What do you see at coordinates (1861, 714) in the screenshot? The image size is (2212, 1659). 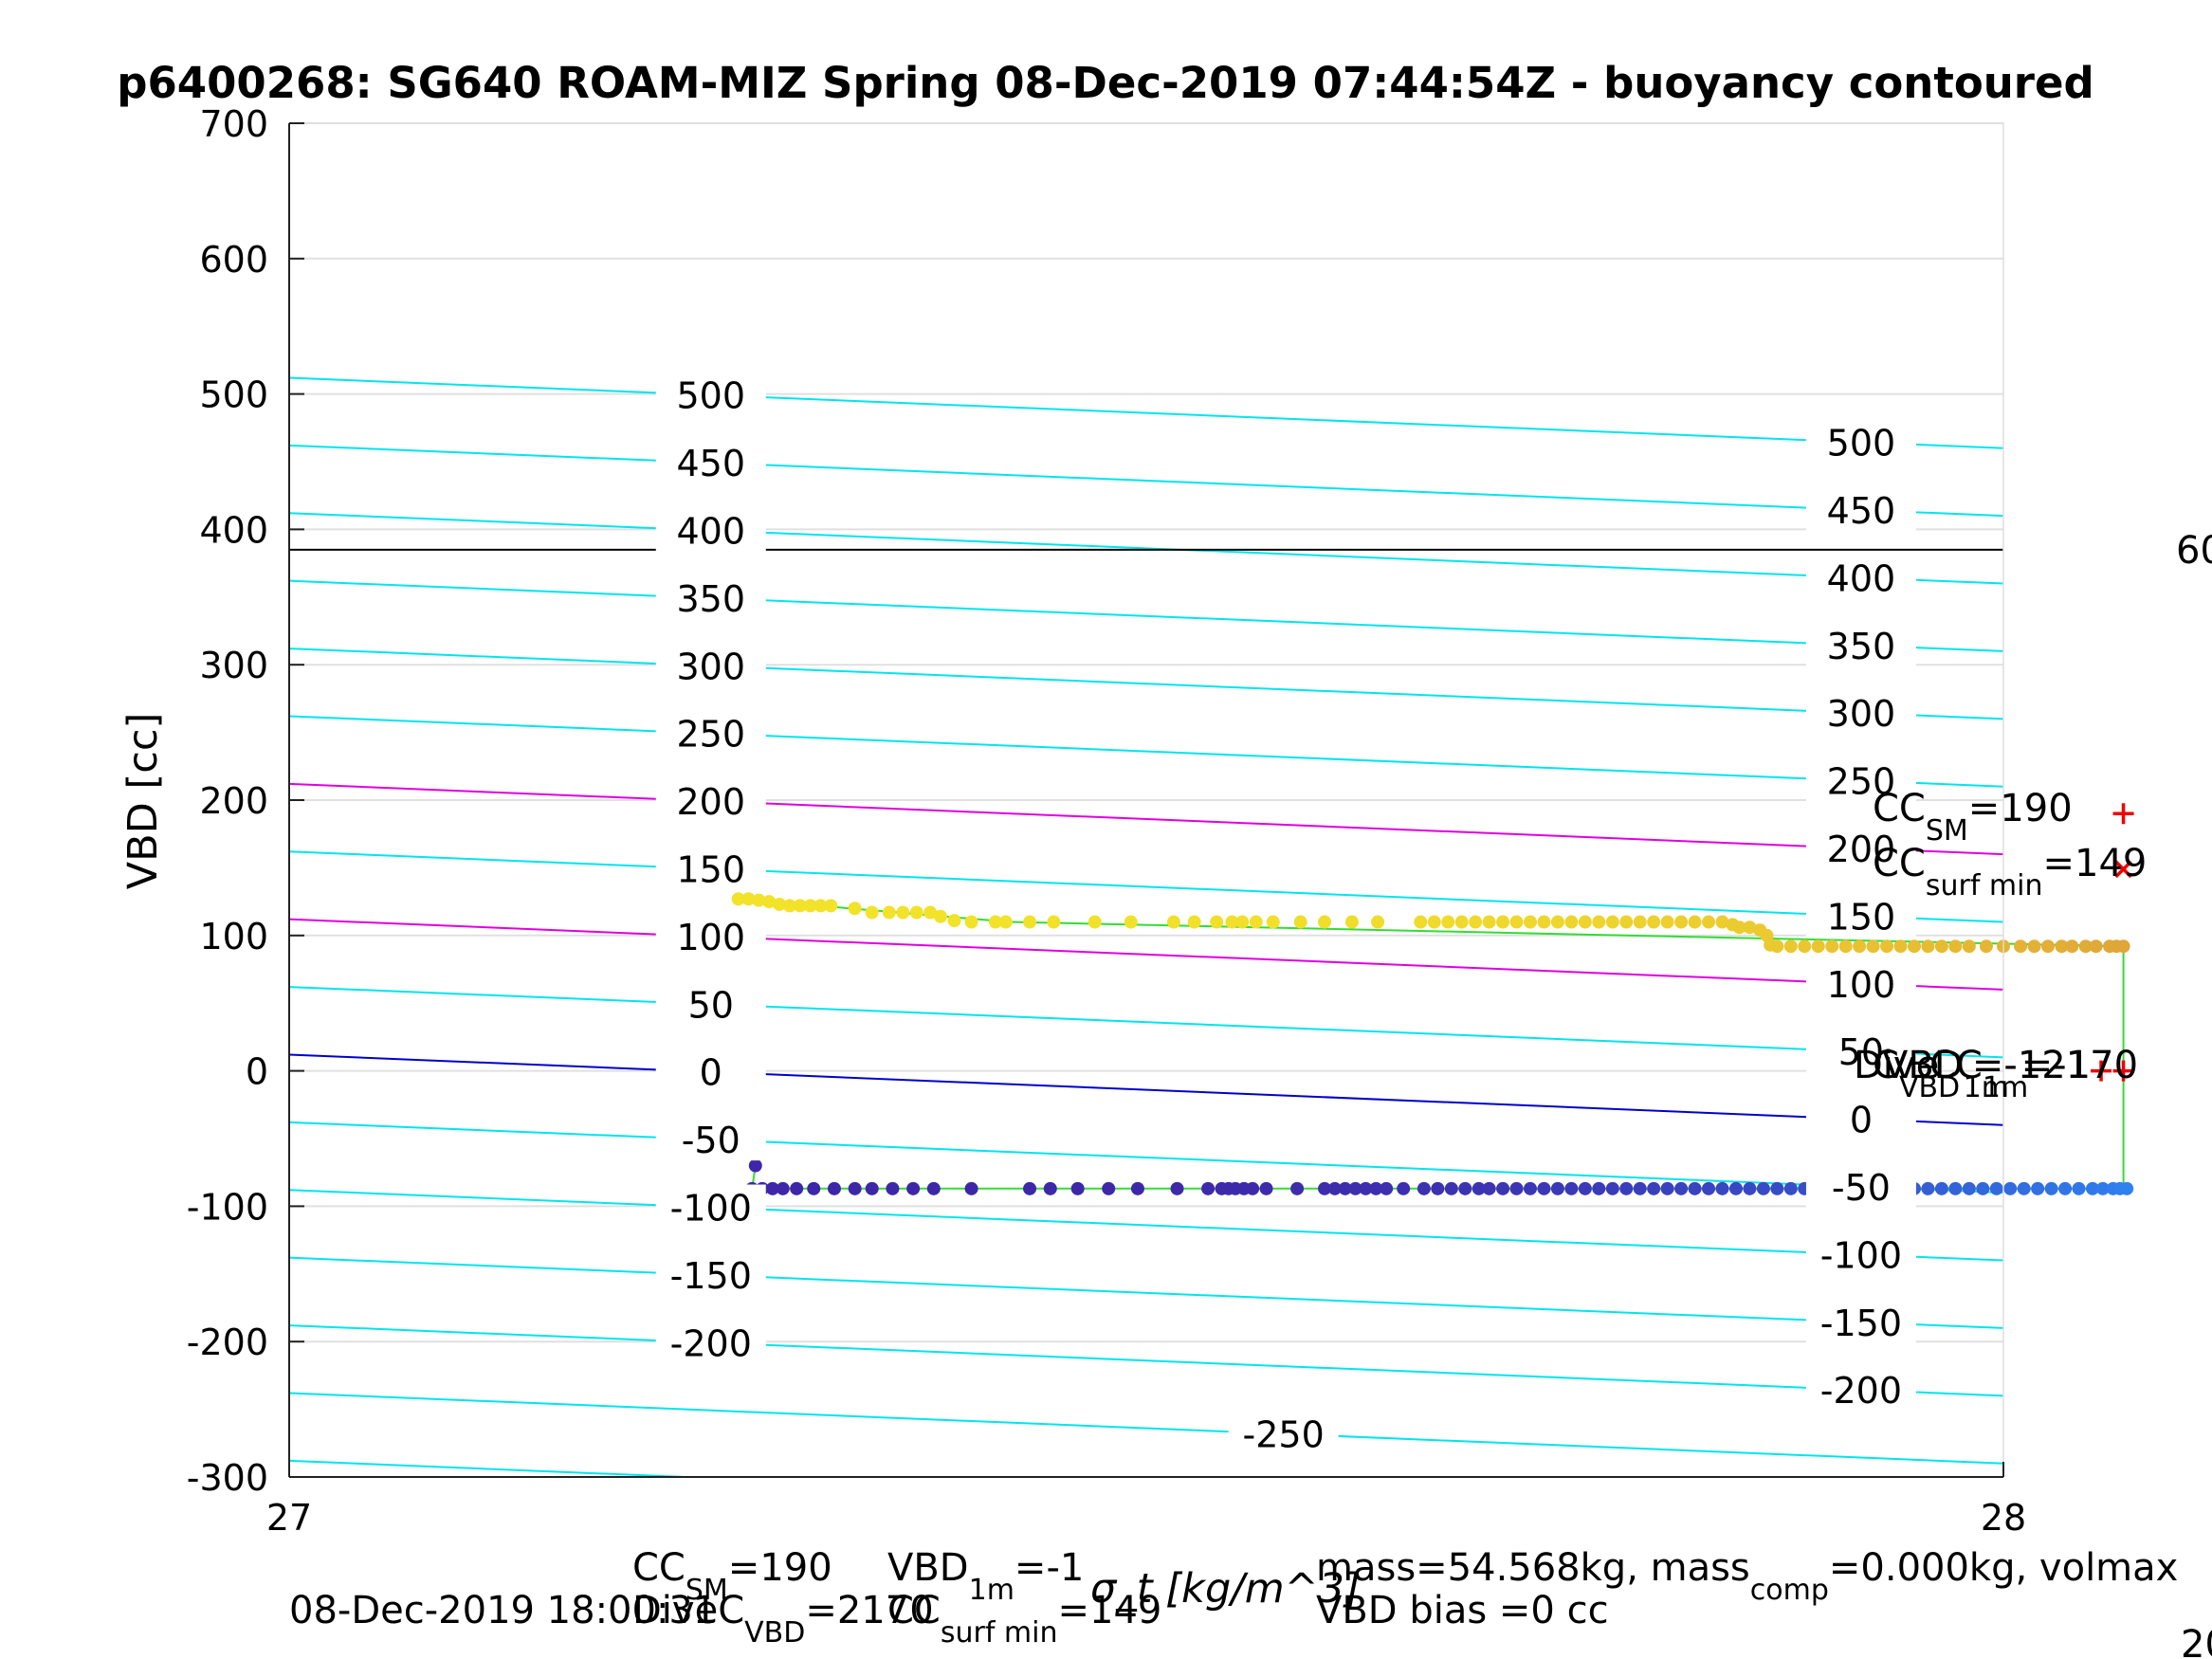 I see `contour-label: 300` at bounding box center [1861, 714].